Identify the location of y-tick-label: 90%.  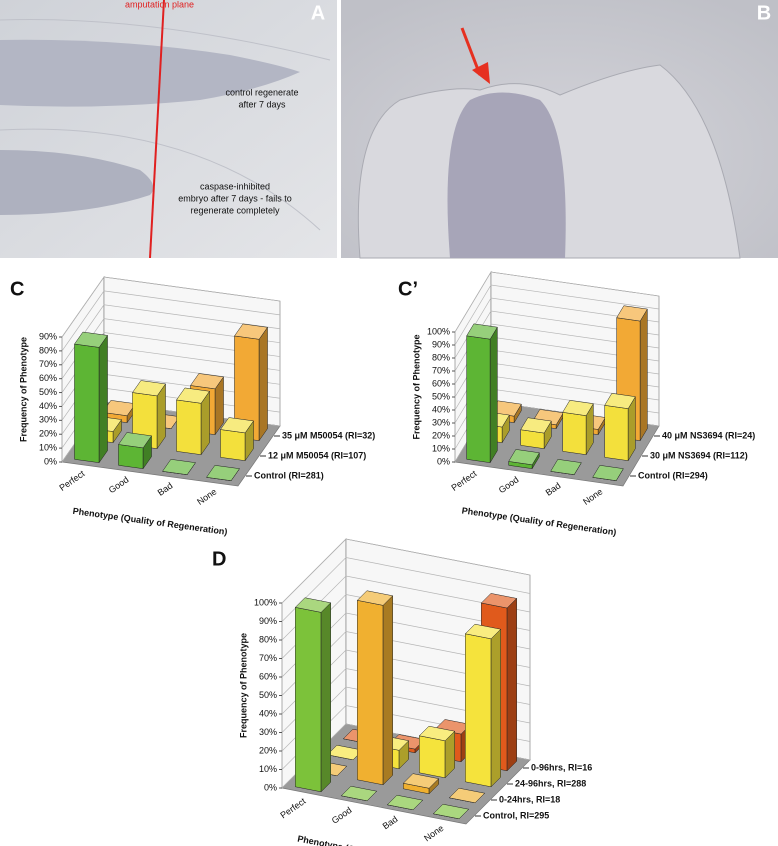
(441, 344).